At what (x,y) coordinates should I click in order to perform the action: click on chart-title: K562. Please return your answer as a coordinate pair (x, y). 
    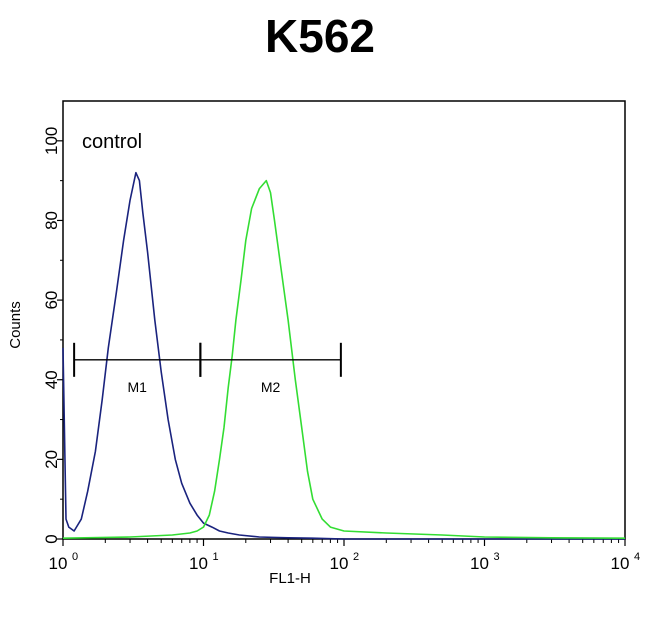
    Looking at the image, I should click on (320, 36).